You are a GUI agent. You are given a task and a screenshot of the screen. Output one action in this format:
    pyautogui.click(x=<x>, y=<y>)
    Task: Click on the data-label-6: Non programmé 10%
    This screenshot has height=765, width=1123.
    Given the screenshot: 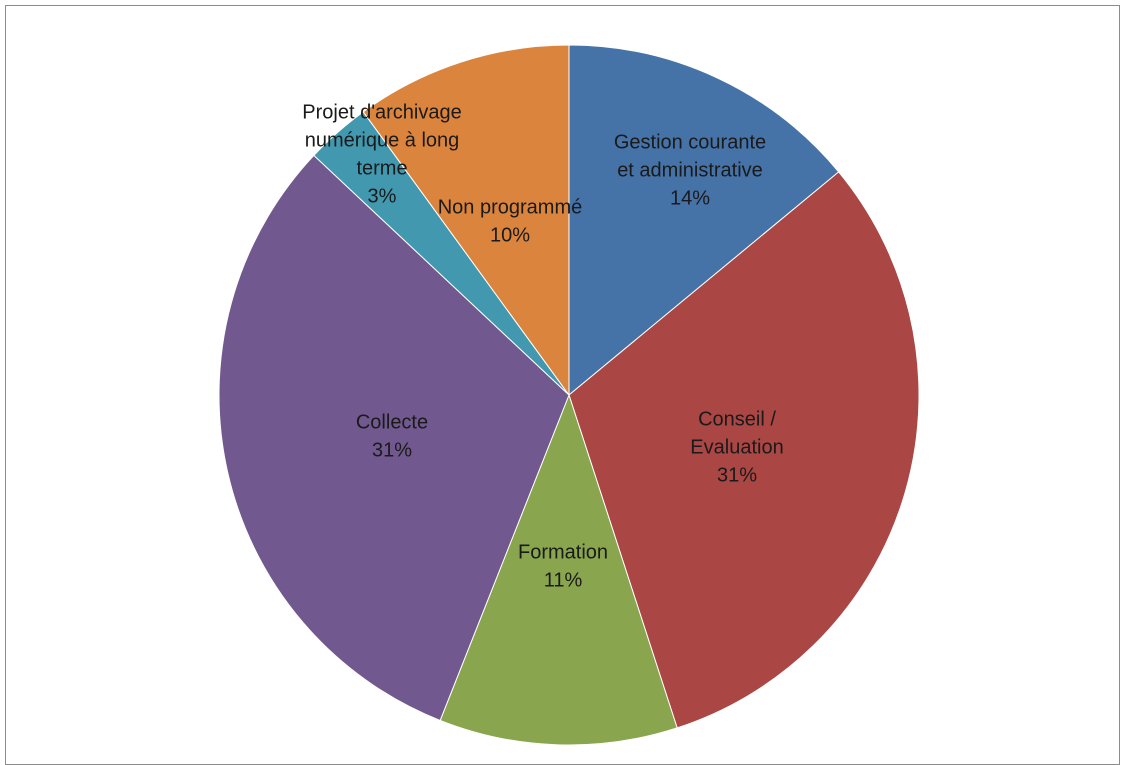 What is the action you would take?
    pyautogui.click(x=510, y=221)
    